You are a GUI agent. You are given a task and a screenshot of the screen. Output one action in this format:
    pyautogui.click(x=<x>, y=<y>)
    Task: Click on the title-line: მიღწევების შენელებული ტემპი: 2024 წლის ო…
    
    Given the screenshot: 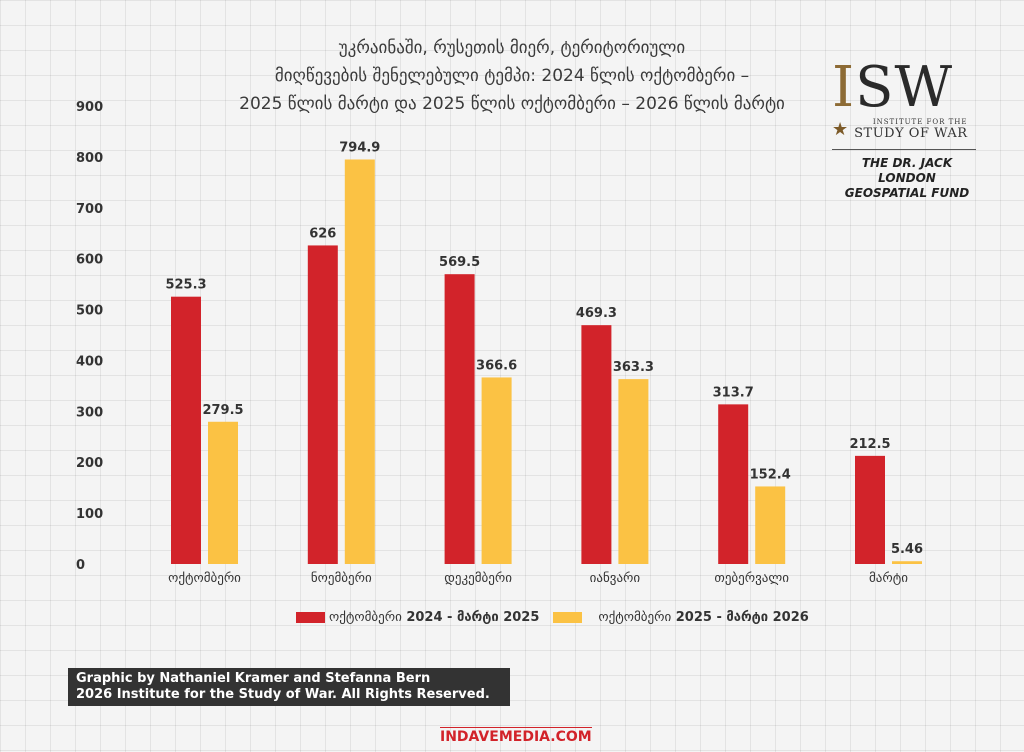 What is the action you would take?
    pyautogui.click(x=512, y=76)
    